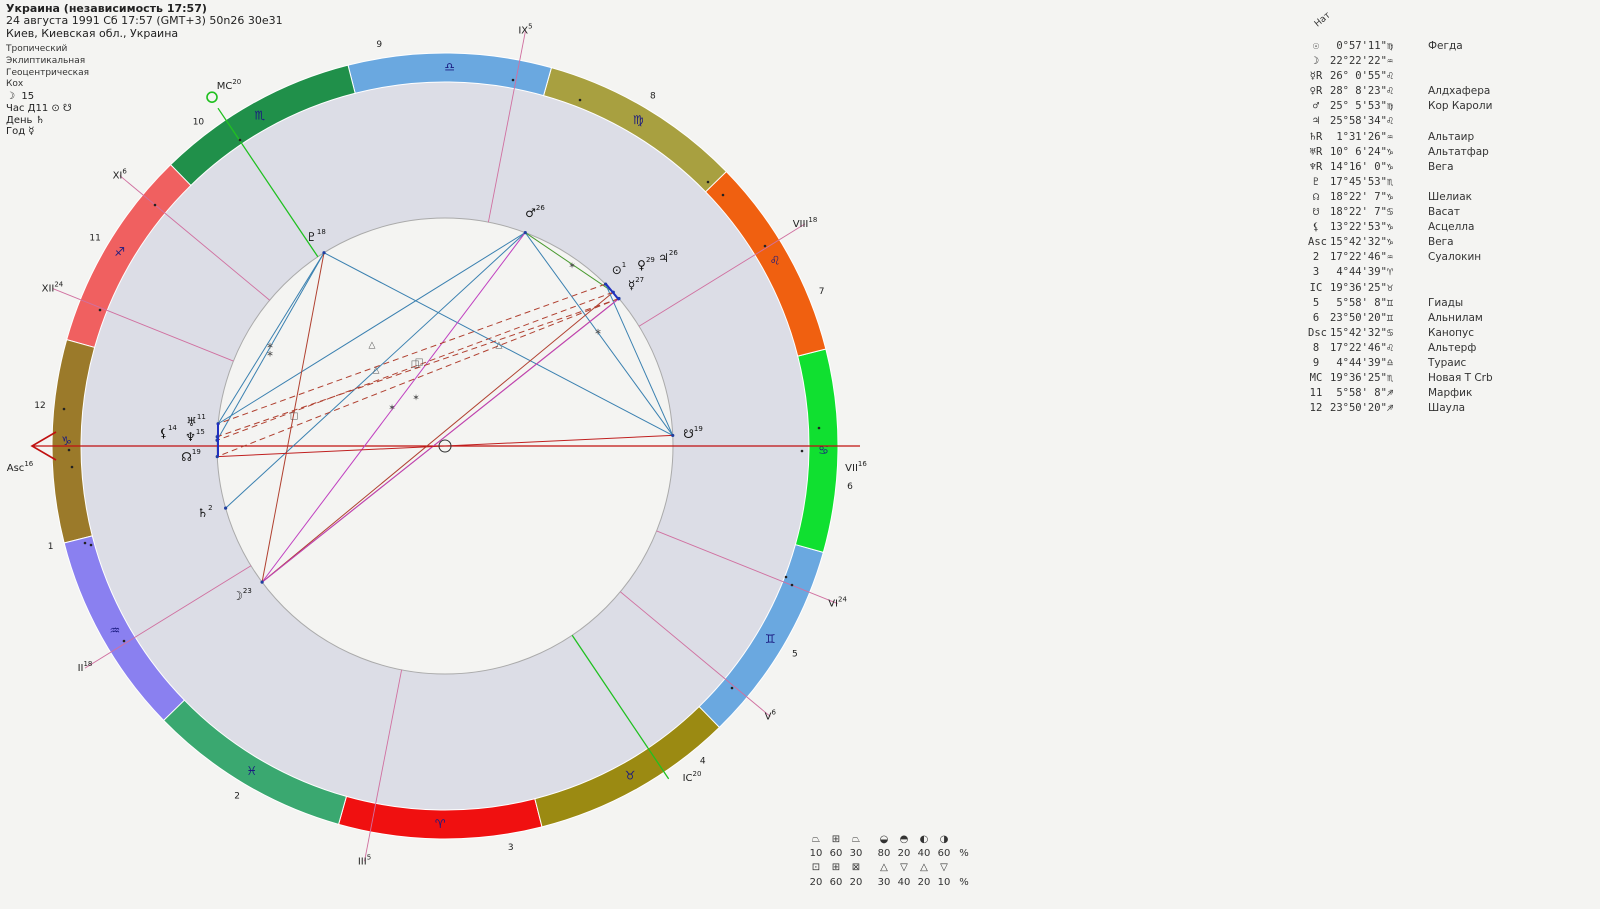 Image resolution: width=1600 pixels, height=909 pixels. What do you see at coordinates (58, 284) in the screenshot?
I see `house-cusp-degree: 24` at bounding box center [58, 284].